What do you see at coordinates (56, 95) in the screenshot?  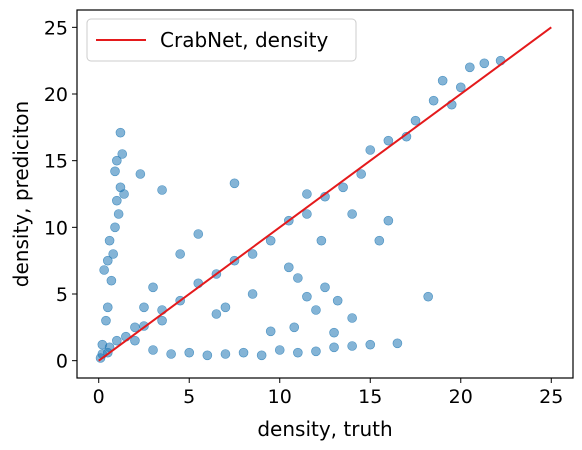 I see `y-tick-label: 20` at bounding box center [56, 95].